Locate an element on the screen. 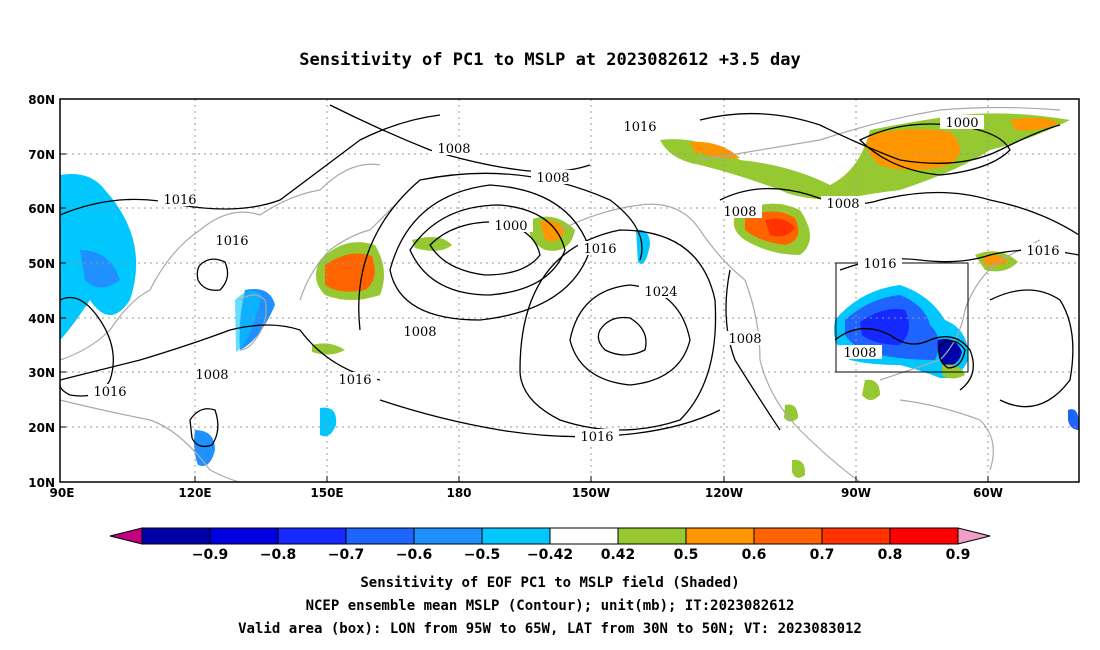 This screenshot has height=650, width=1100. contour-1016-asia is located at coordinates (250, 165).